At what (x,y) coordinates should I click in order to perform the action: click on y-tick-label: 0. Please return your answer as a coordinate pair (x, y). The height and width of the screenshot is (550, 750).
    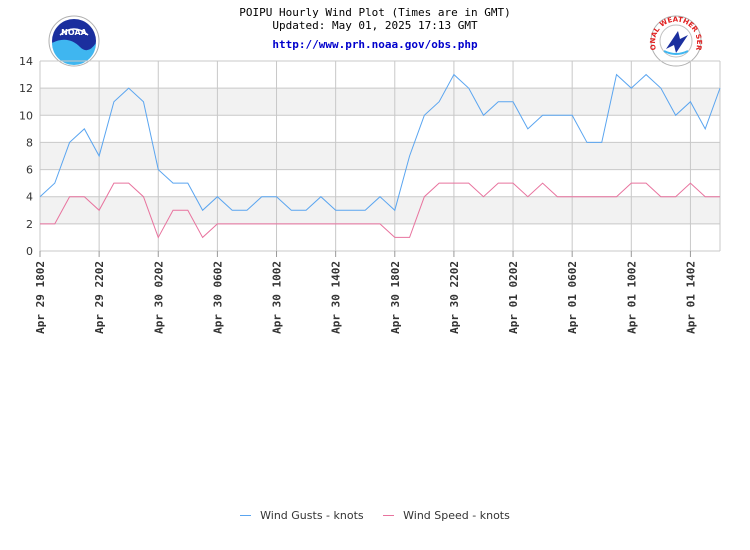
    Looking at the image, I should click on (29, 251).